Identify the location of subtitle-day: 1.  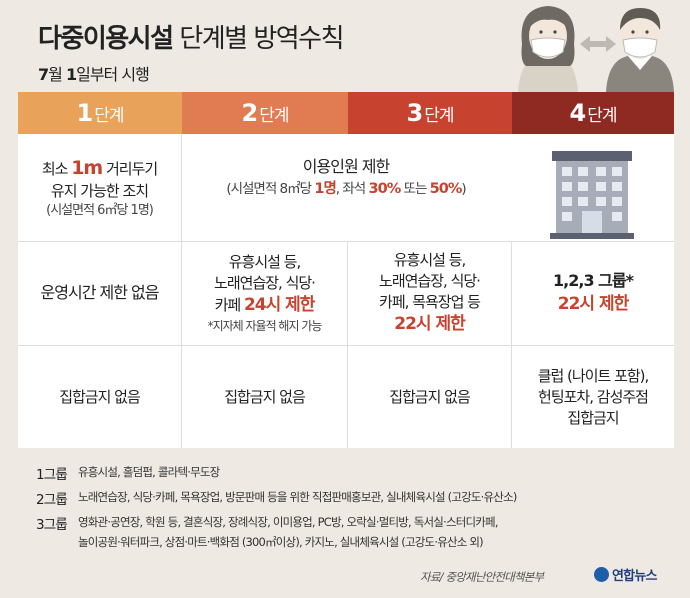
(71, 74).